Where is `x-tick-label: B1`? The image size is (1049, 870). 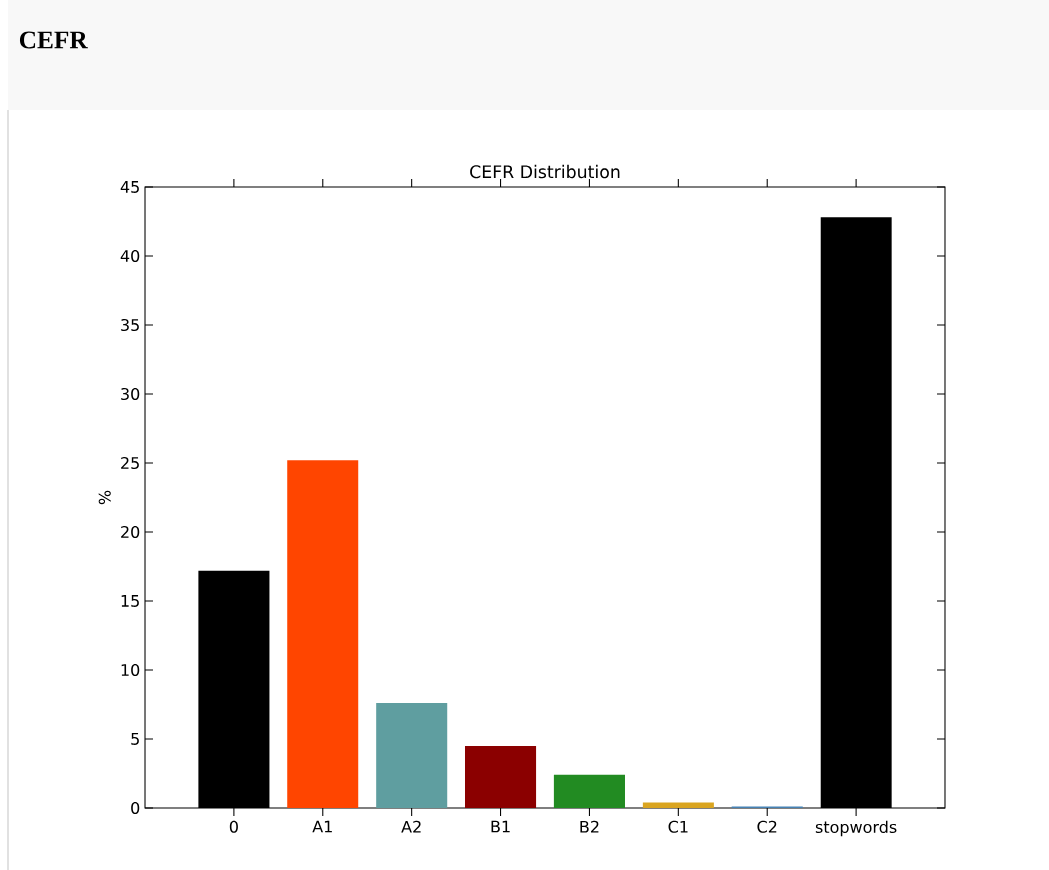
x-tick-label: B1 is located at coordinates (500, 826).